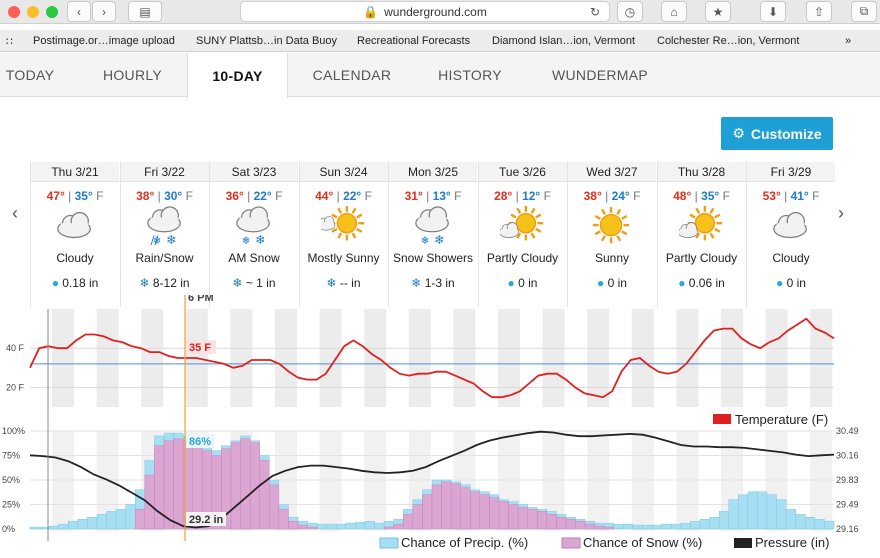 The height and width of the screenshot is (558, 880). Describe the element at coordinates (702, 196) in the screenshot. I see `day-temps: 48° | 35° F` at that location.